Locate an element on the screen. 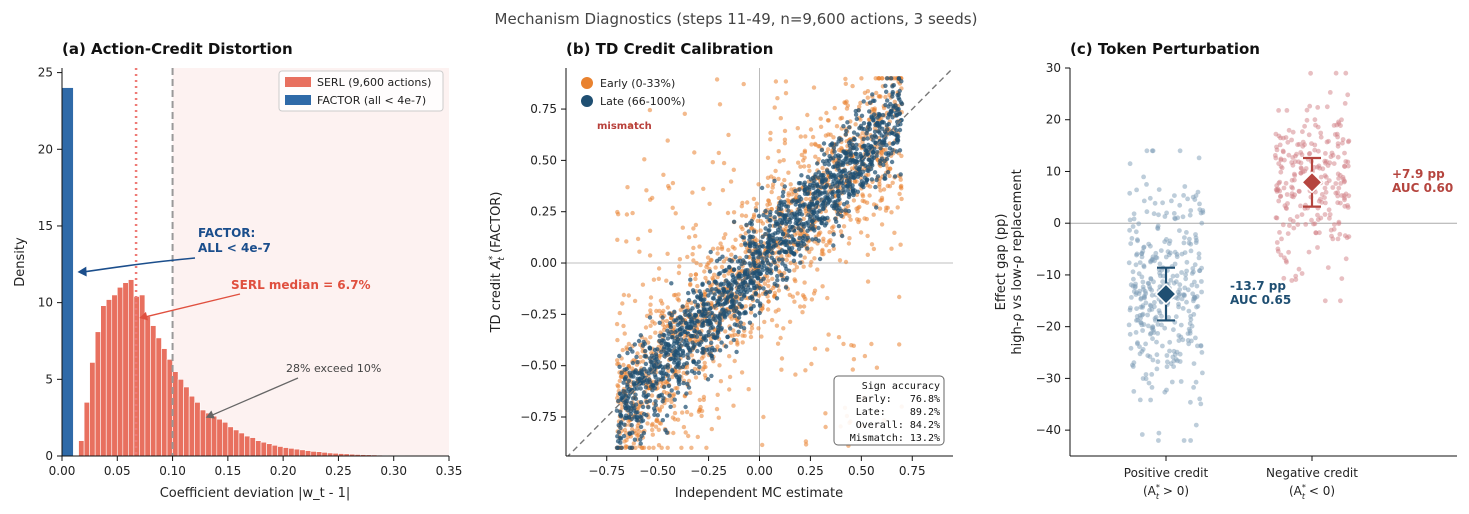 This screenshot has height=514, width=1469. sign-accuracy-frame is located at coordinates (889, 410).